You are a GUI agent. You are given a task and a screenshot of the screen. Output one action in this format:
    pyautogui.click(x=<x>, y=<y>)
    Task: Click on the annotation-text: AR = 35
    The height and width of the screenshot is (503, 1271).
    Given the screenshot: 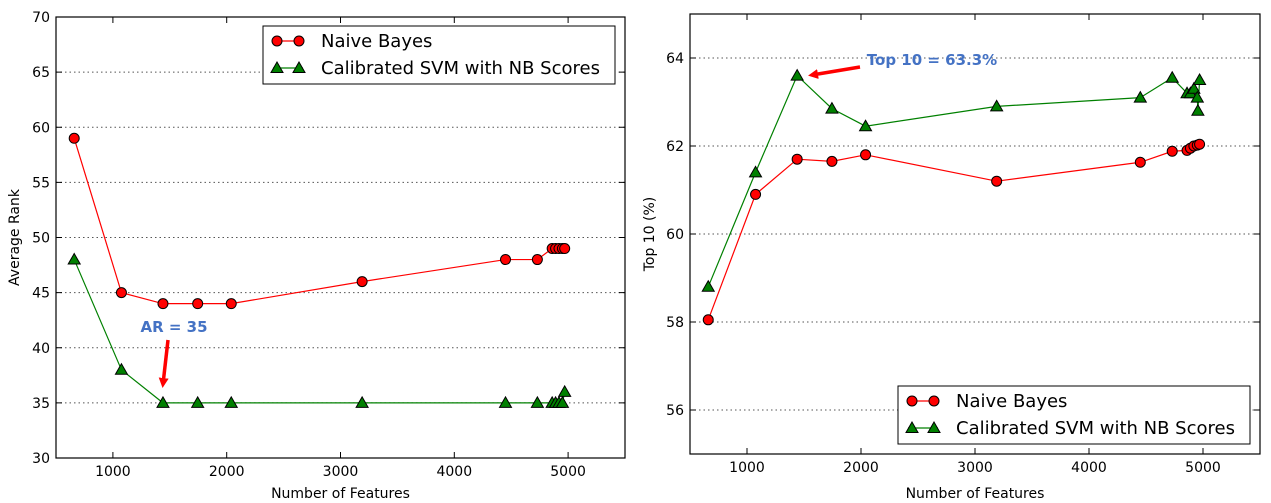 What is the action you would take?
    pyautogui.click(x=173, y=327)
    